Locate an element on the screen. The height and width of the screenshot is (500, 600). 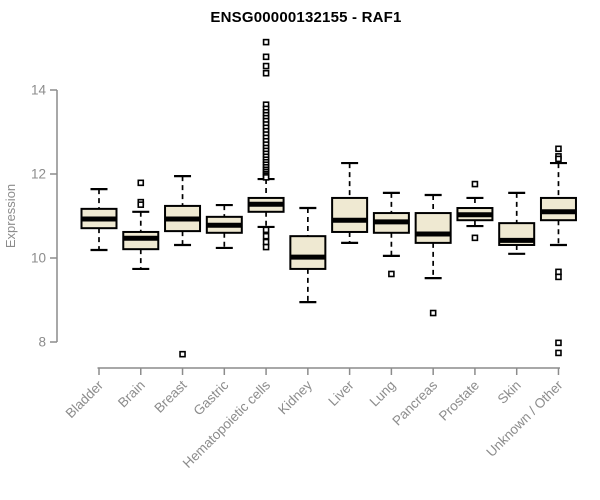
box-prostate is located at coordinates (475, 211).